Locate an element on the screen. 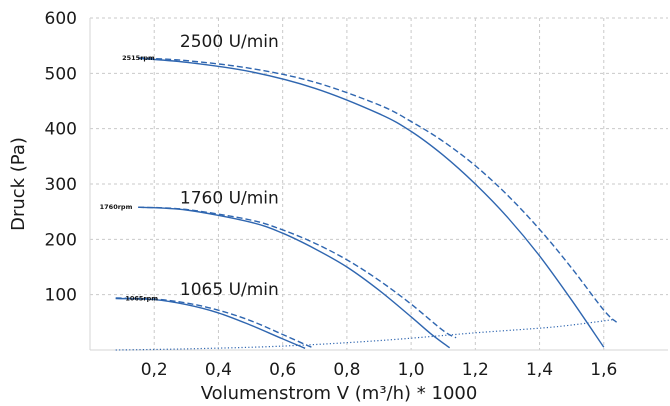  curve-label: 1065 U/min is located at coordinates (229, 290).